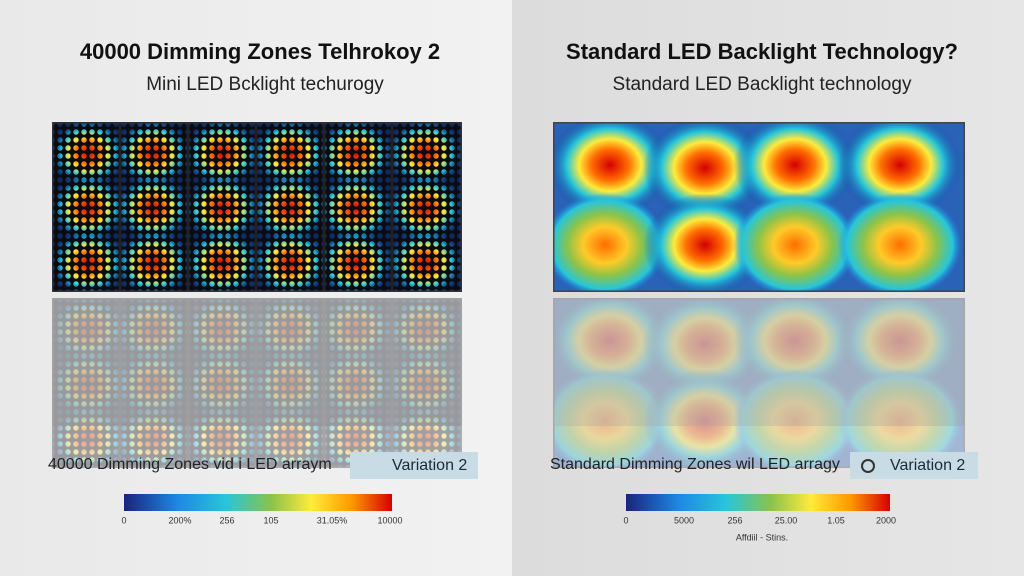  Describe the element at coordinates (179, 520) in the screenshot. I see `scale-label: 200%` at that location.